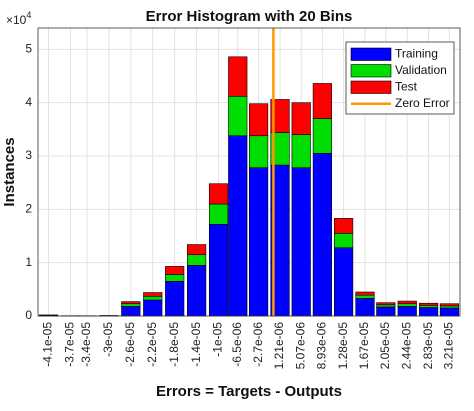 Image resolution: width=474 pixels, height=411 pixels. Describe the element at coordinates (28, 315) in the screenshot. I see `y-tick-label: 0` at that location.